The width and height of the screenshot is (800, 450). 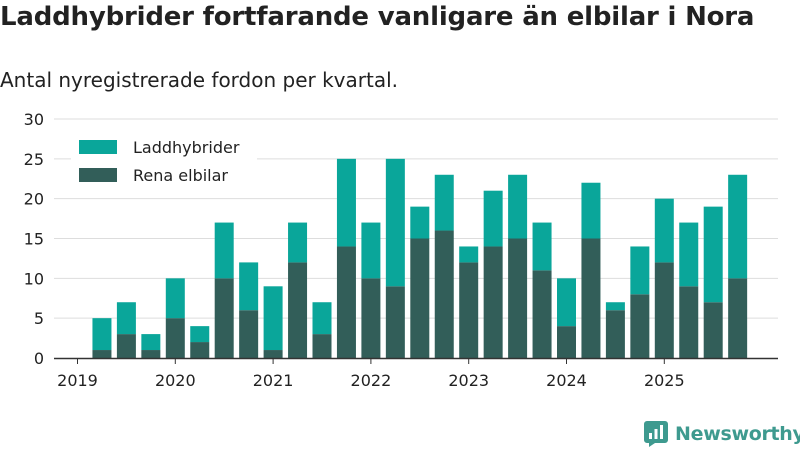 I want to click on chart-subtitle: Antal nyregistrerade fordon per kvartal., so click(x=199, y=80).